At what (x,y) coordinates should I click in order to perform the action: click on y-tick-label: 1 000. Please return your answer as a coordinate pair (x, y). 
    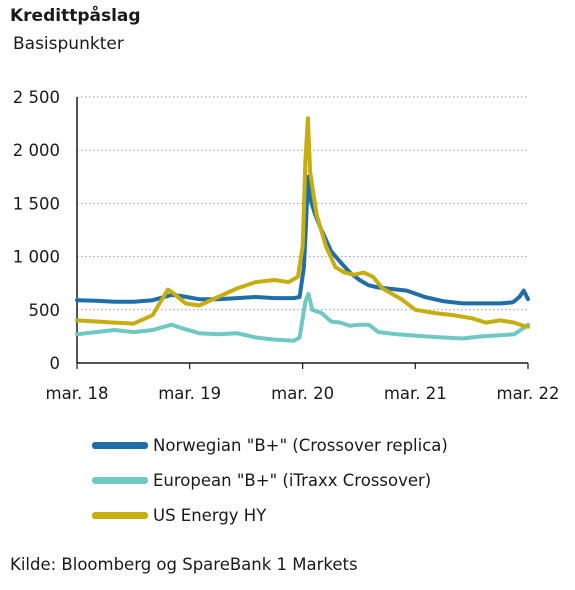
    Looking at the image, I should click on (36, 257).